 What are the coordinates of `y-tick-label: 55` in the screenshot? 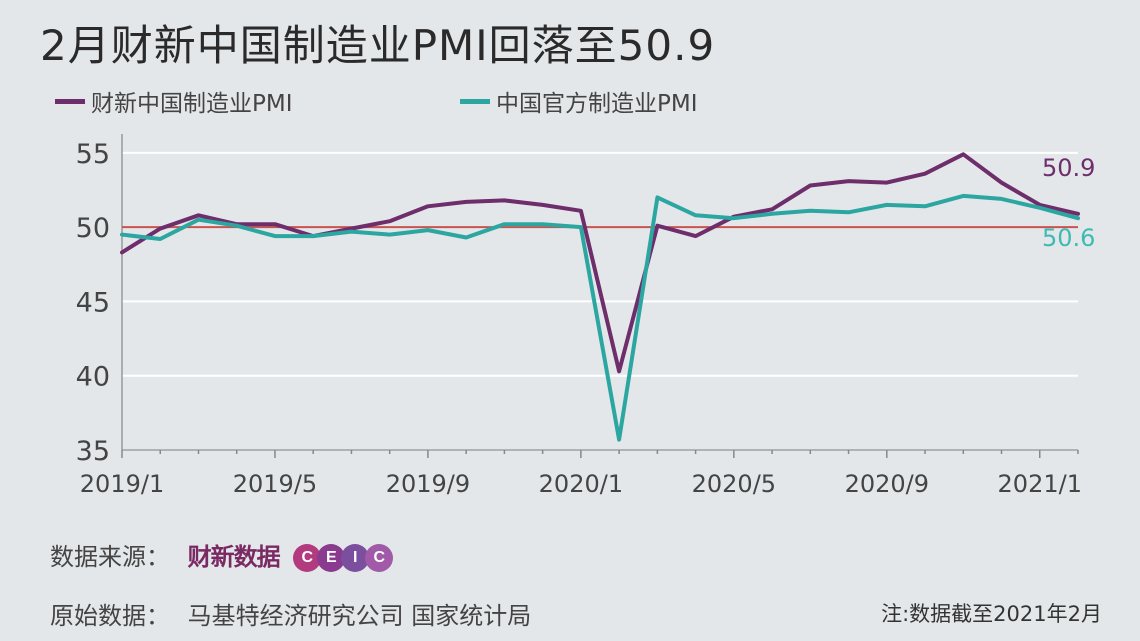 It's located at (93, 154).